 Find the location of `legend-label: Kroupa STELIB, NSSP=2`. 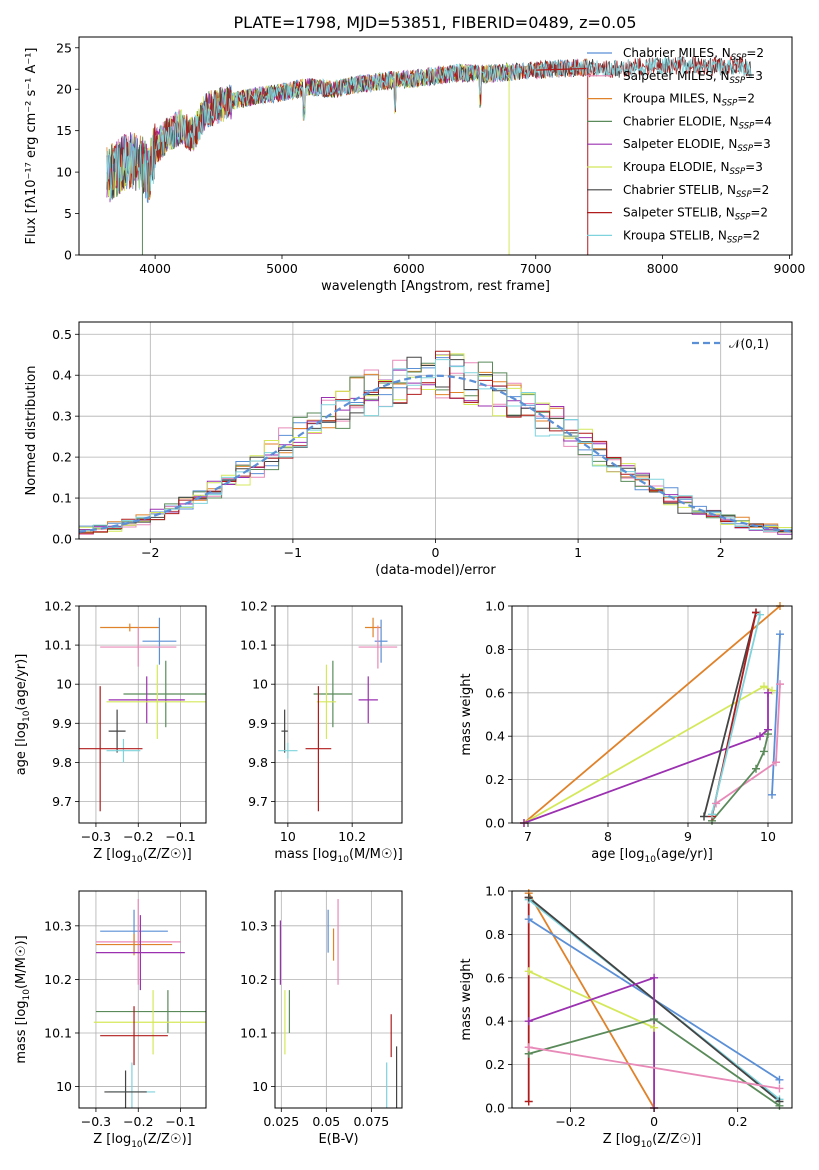

legend-label: Kroupa STELIB, NSSP=2 is located at coordinates (691, 236).